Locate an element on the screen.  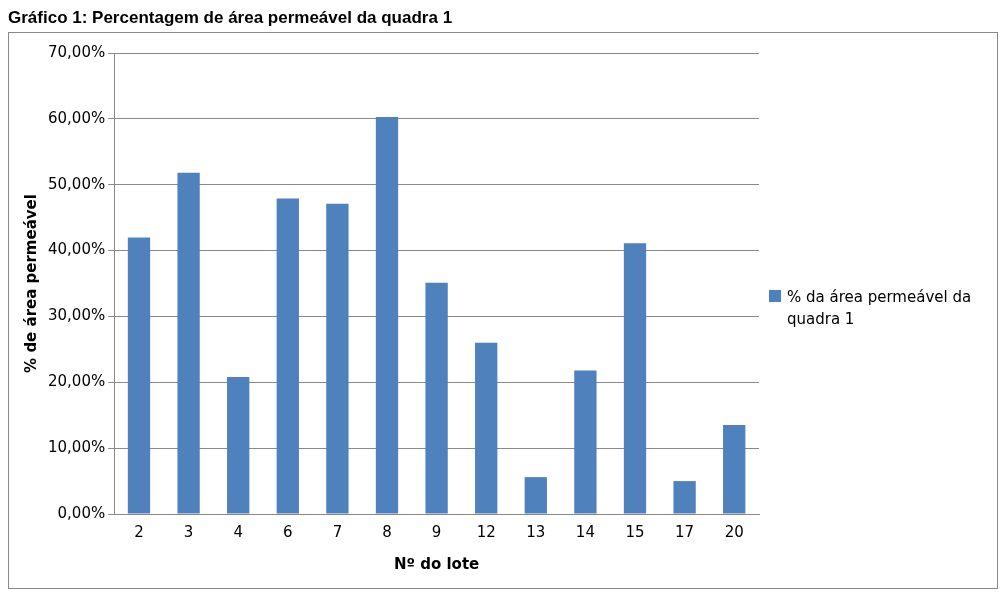
chart-title: Gráfico 1: Percentagem de área permeável da quadra 1 is located at coordinates (231, 18).